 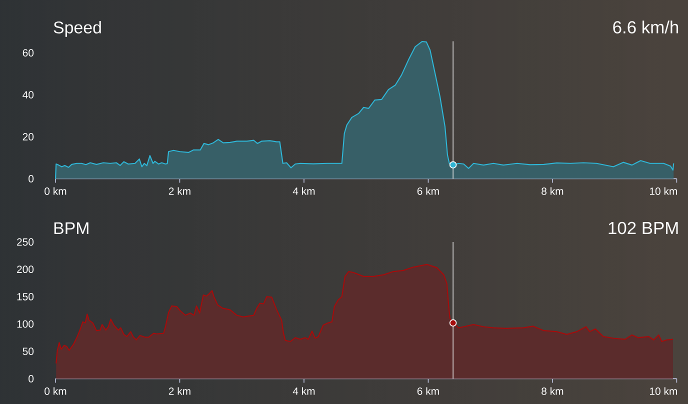 I want to click on y-tick-label: 60, so click(x=28, y=53).